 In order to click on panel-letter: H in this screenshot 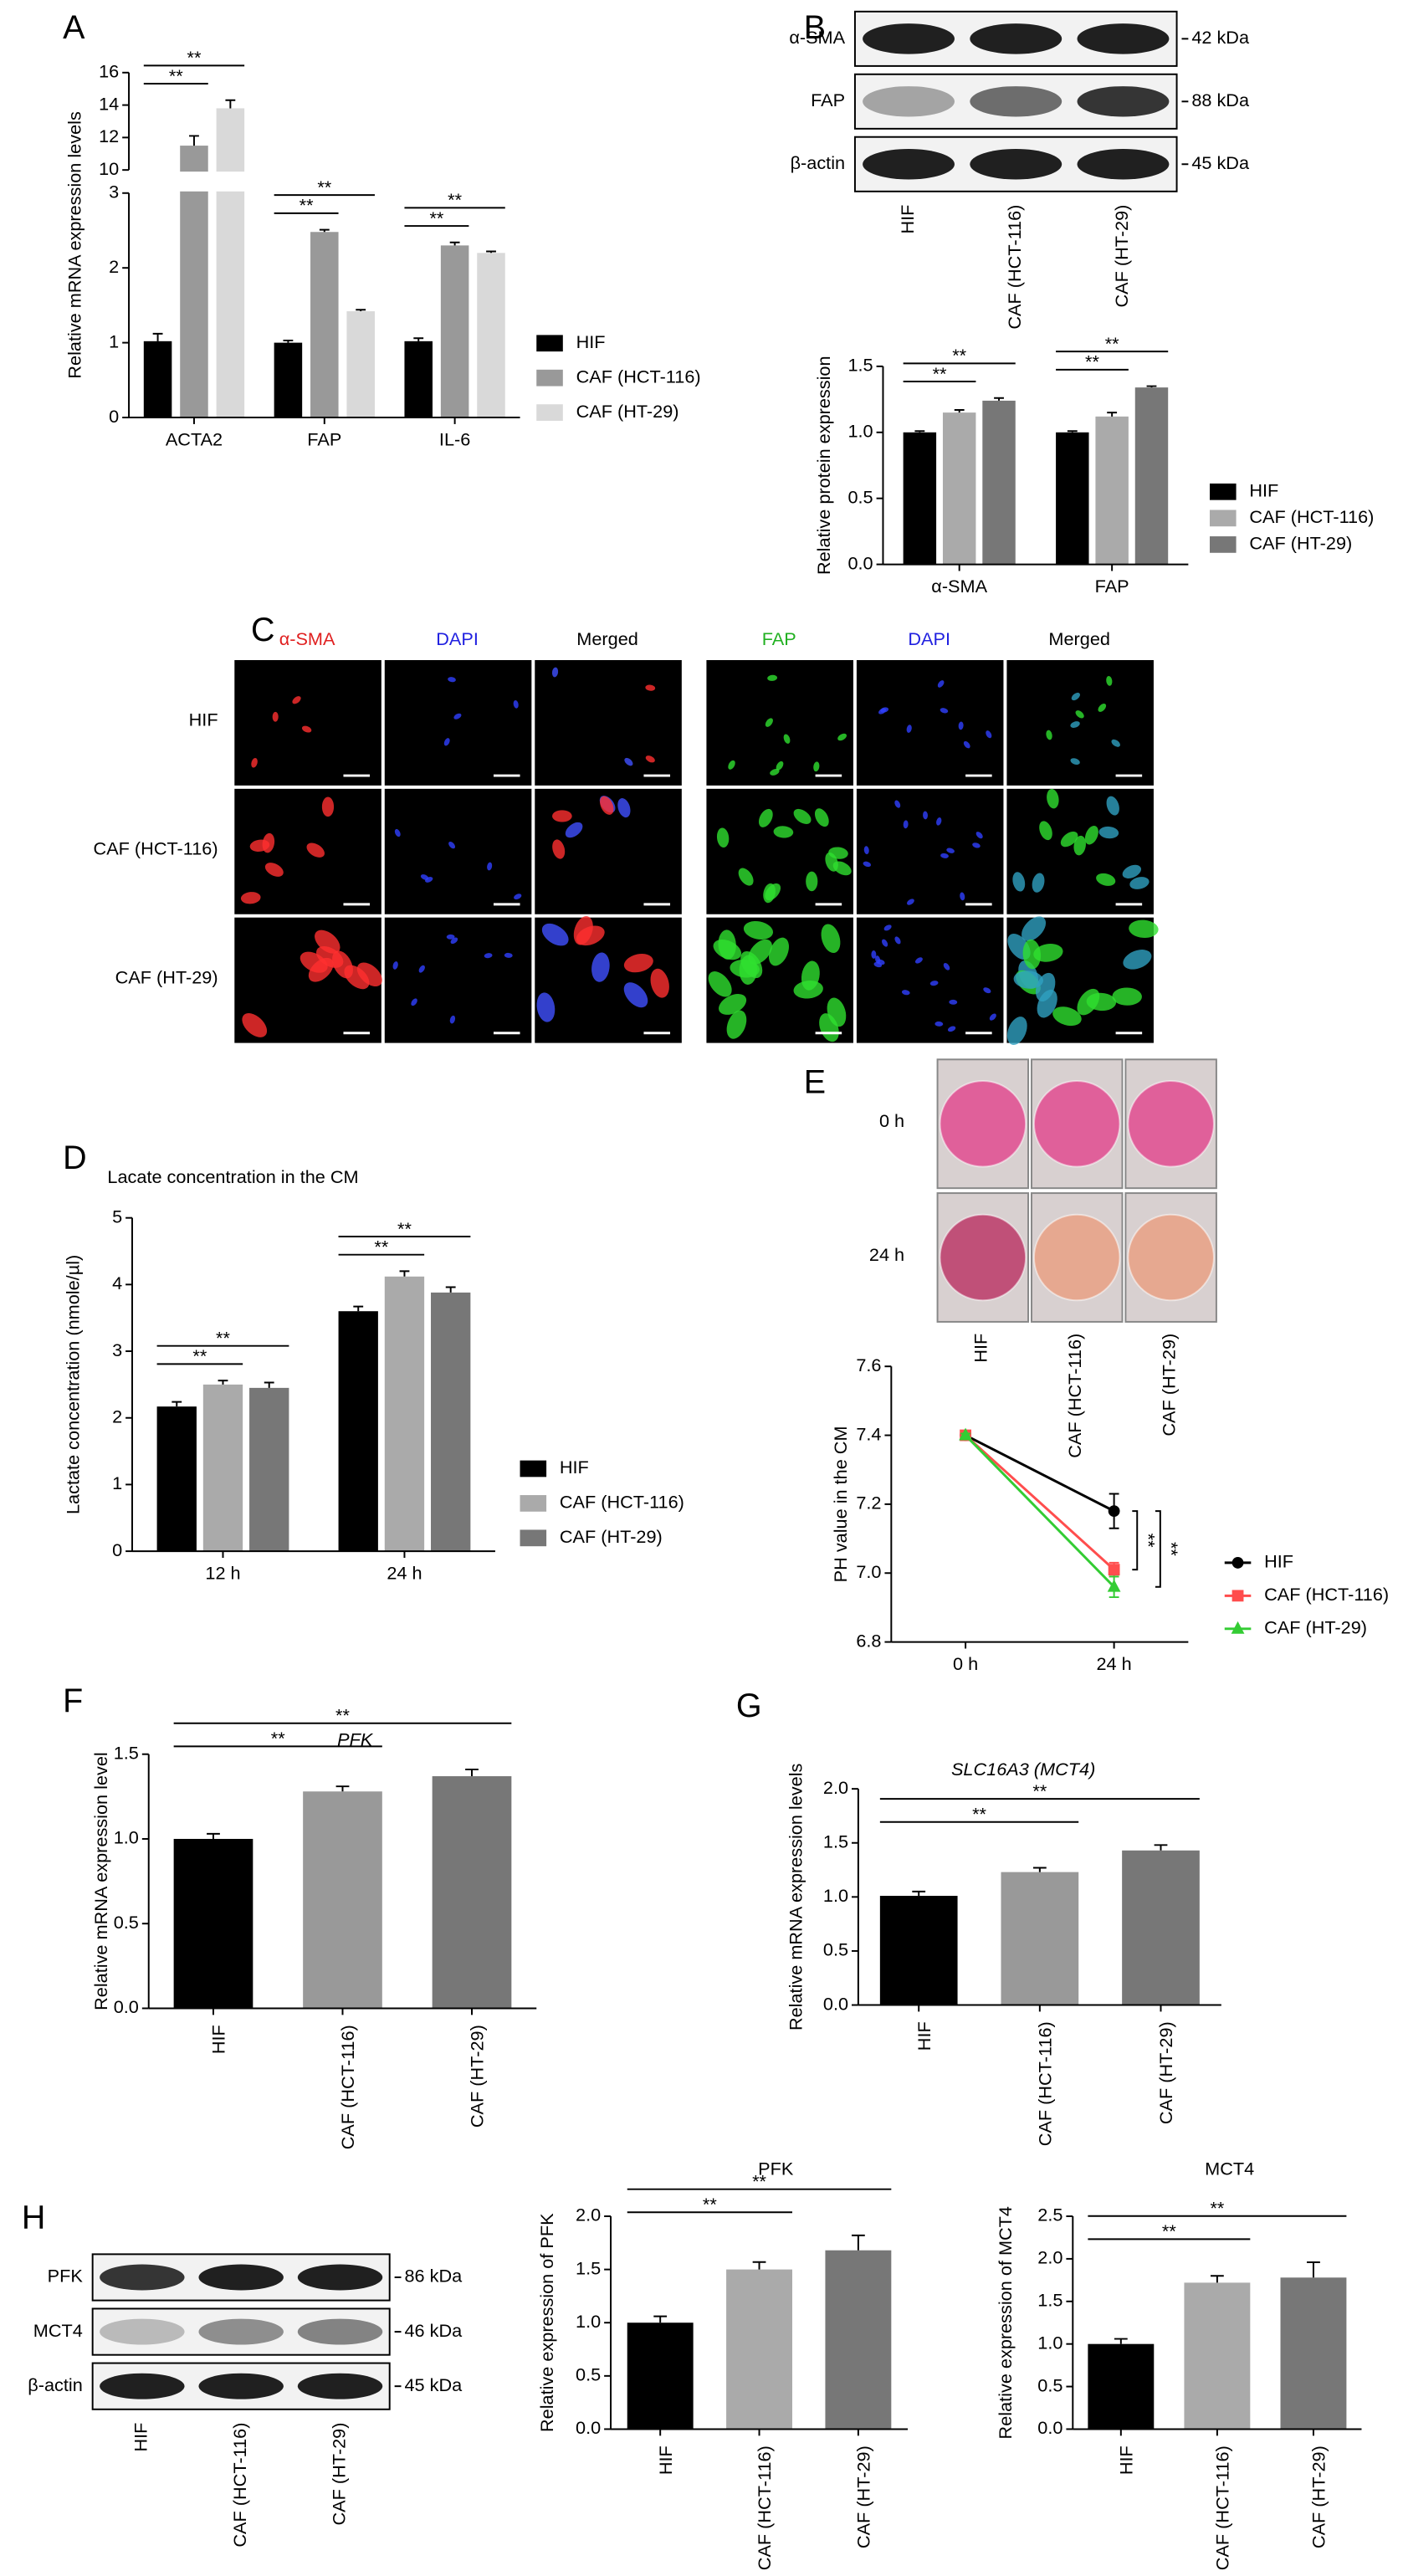, I will do `click(33, 2217)`.